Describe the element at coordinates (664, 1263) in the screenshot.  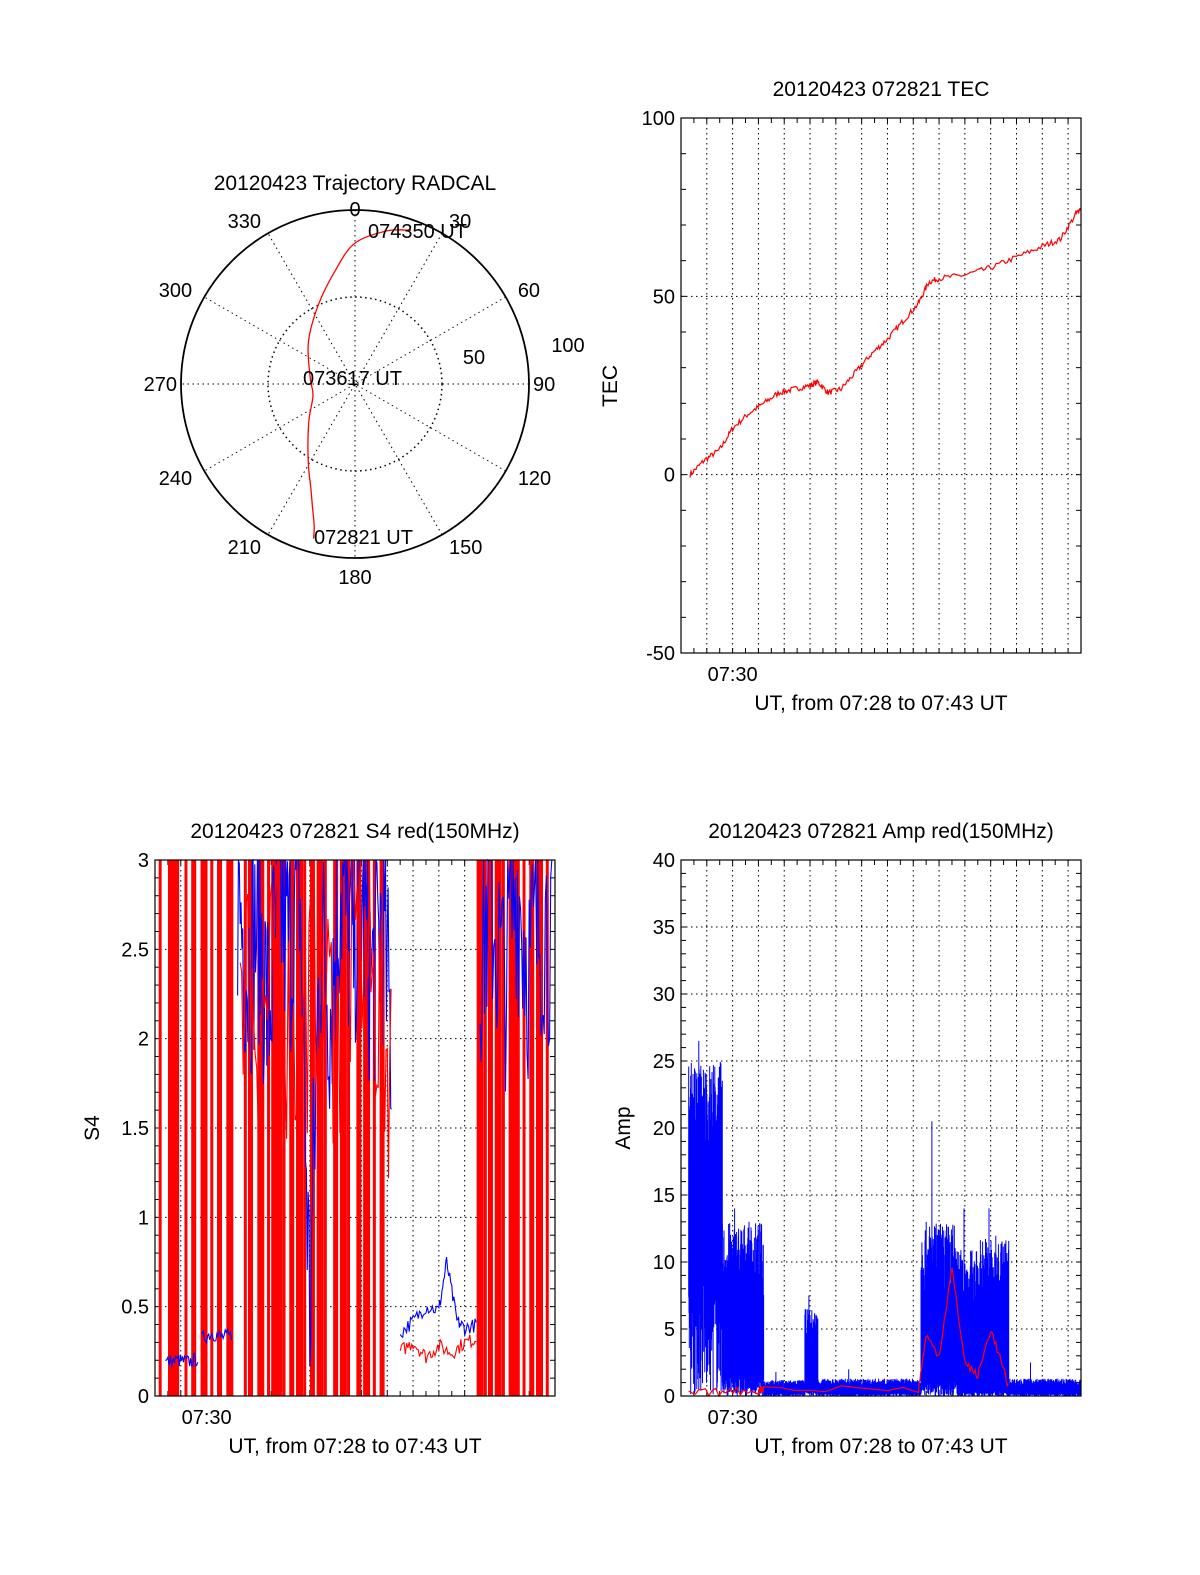
I see `y-tick-label: 10` at that location.